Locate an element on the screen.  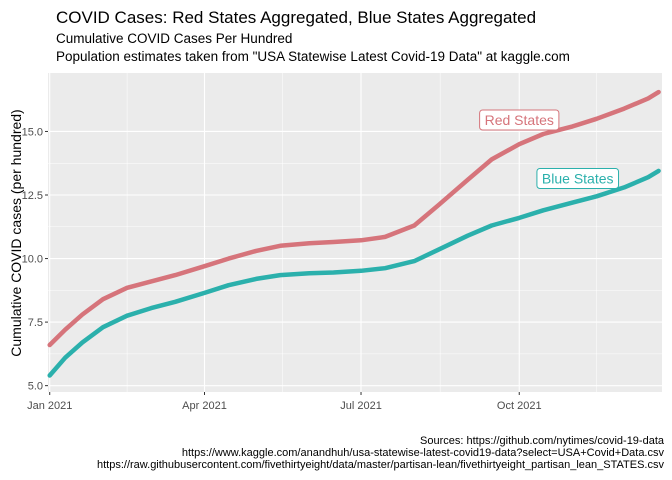
y-tick-label: 12.5 is located at coordinates (32, 196).